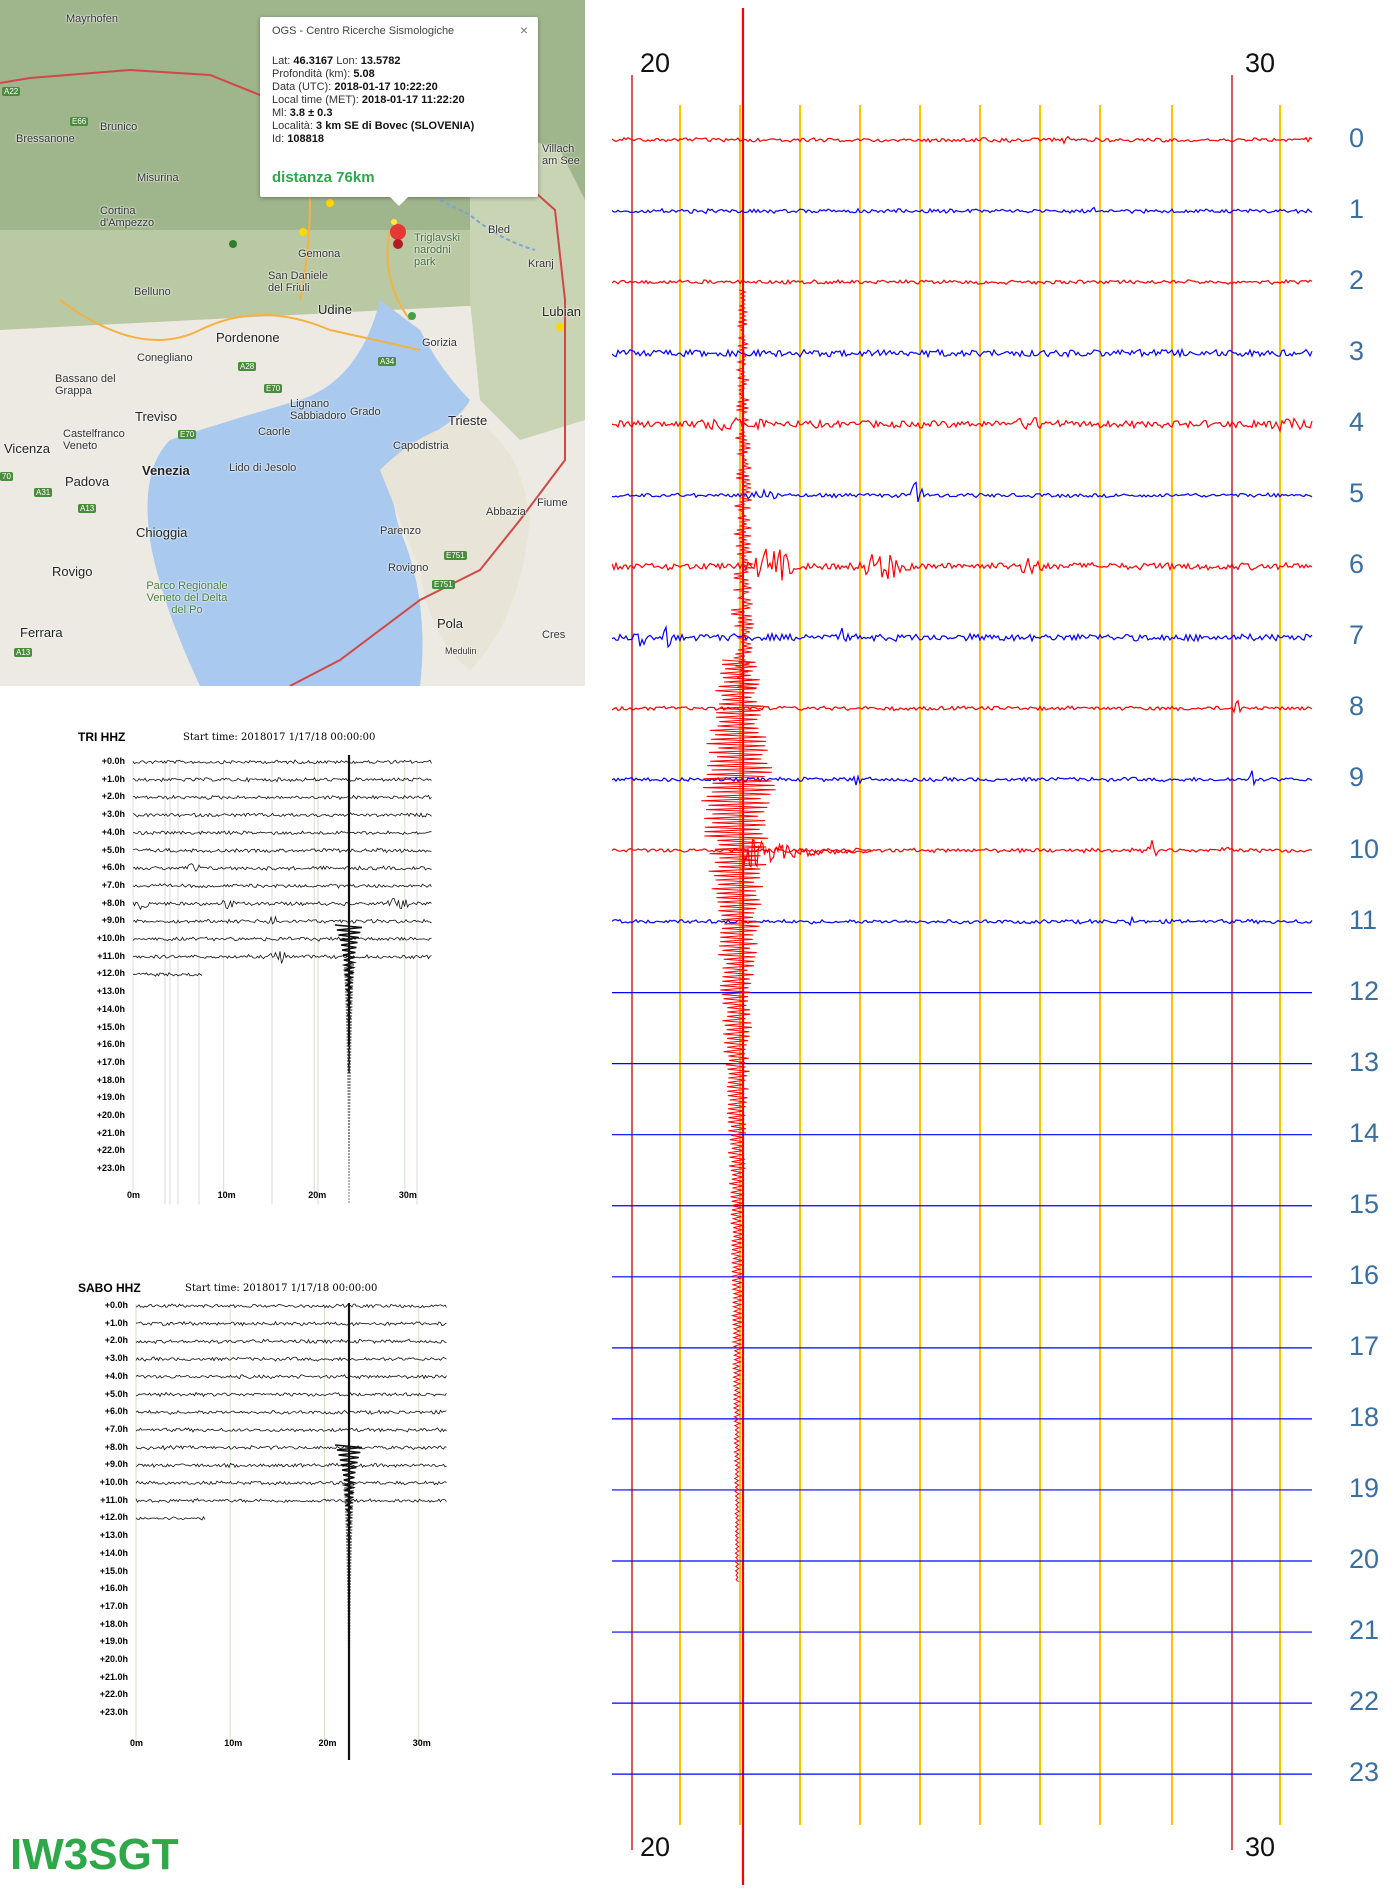 This screenshot has width=1400, height=1892. I want to click on seismogram-hour-label: 15, so click(1364, 1203).